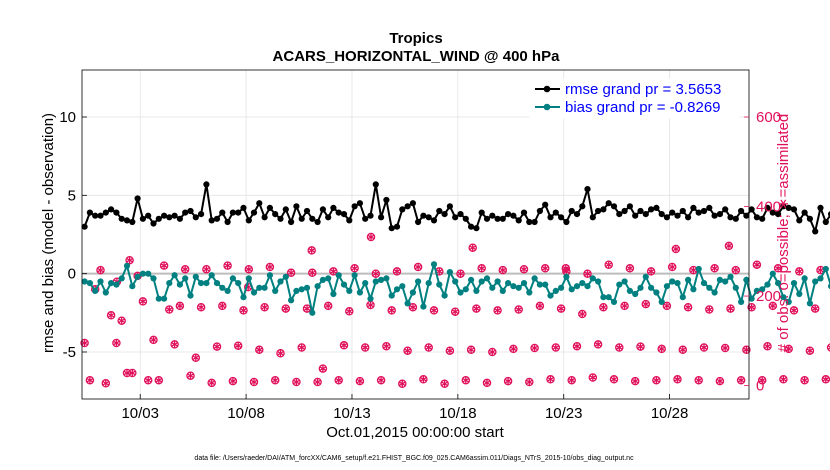  What do you see at coordinates (643, 107) in the screenshot?
I see `legend-bias-label: bias grand pr = -0.8269` at bounding box center [643, 107].